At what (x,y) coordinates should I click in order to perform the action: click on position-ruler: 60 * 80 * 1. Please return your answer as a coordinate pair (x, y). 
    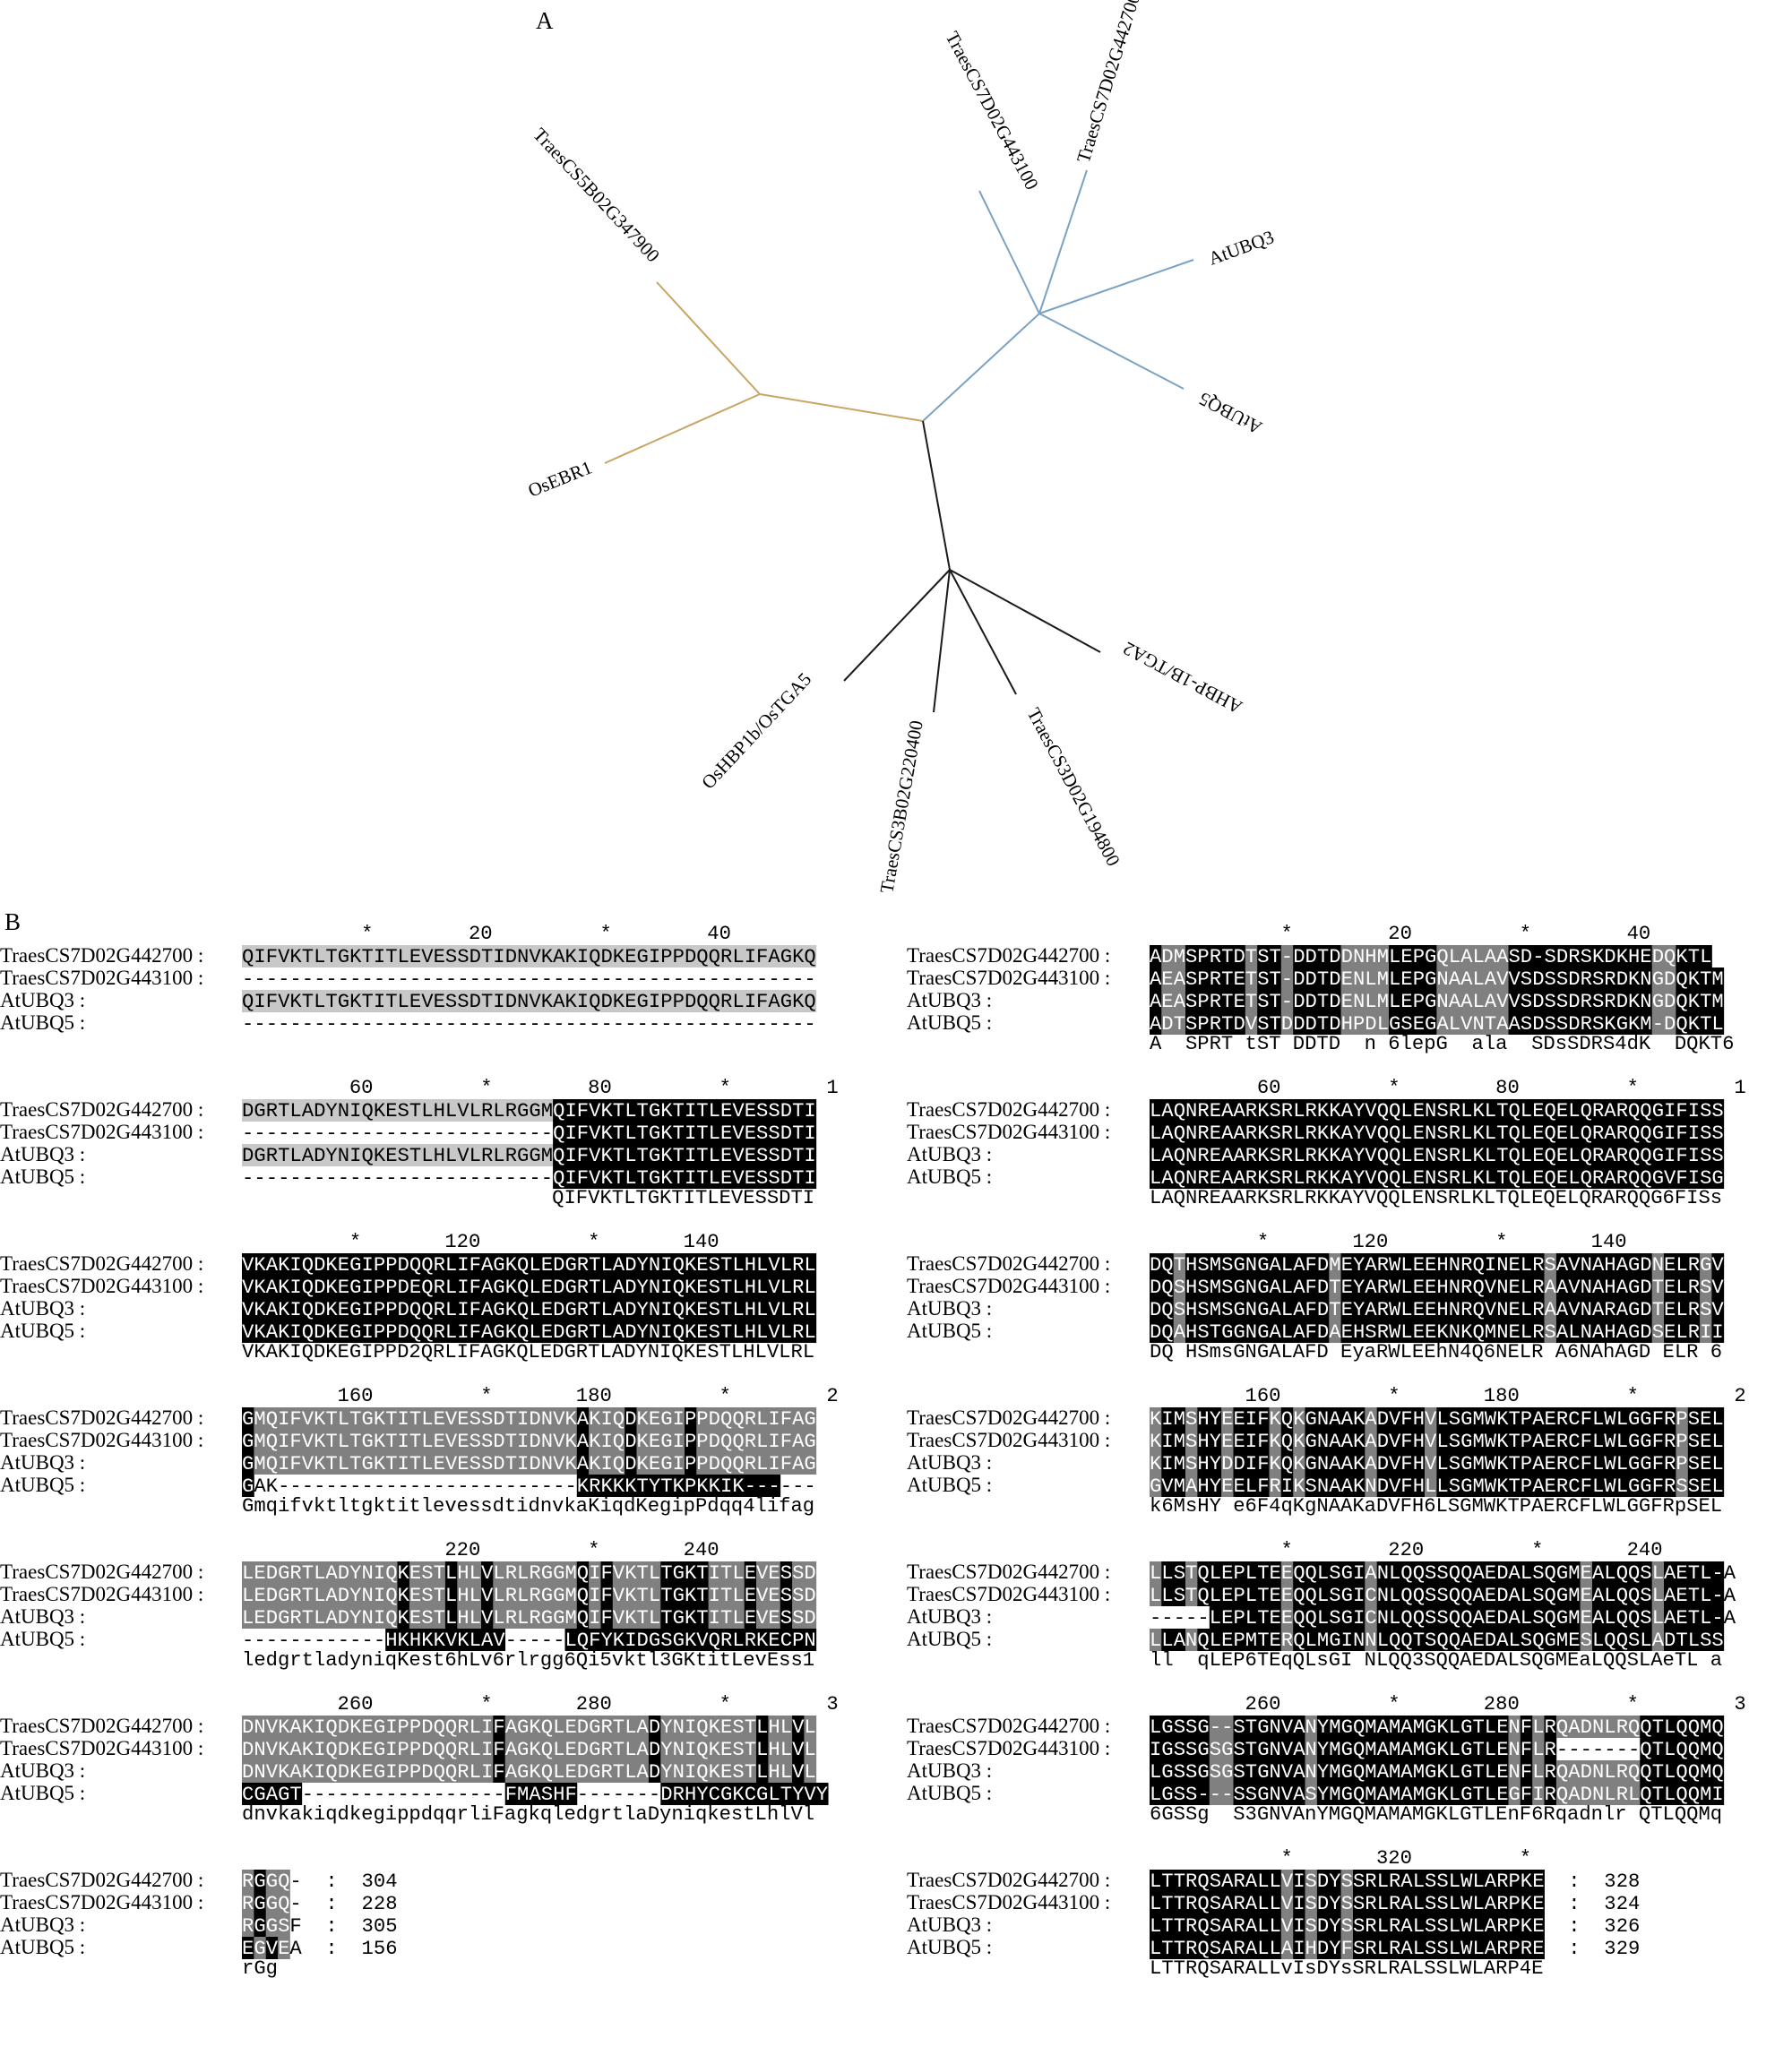
    Looking at the image, I should click on (540, 1088).